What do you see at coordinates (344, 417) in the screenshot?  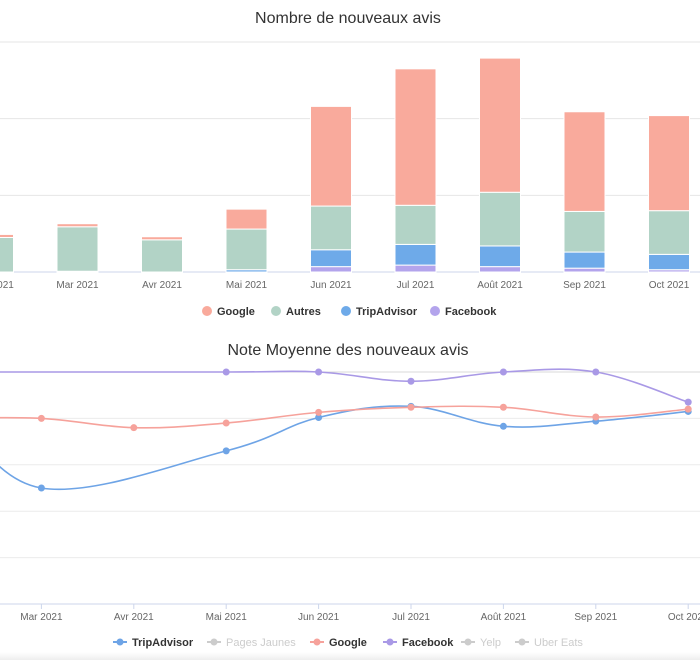 I see `line-google` at bounding box center [344, 417].